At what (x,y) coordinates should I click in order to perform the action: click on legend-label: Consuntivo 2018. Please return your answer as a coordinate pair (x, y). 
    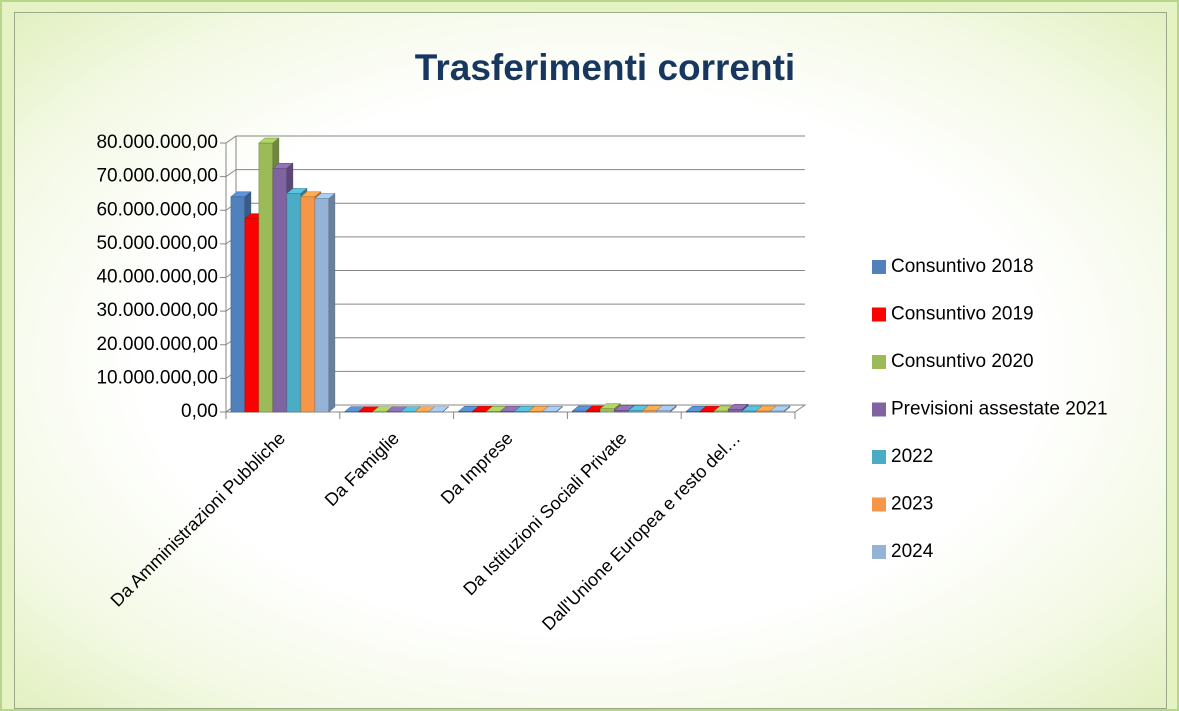
    Looking at the image, I should click on (962, 266).